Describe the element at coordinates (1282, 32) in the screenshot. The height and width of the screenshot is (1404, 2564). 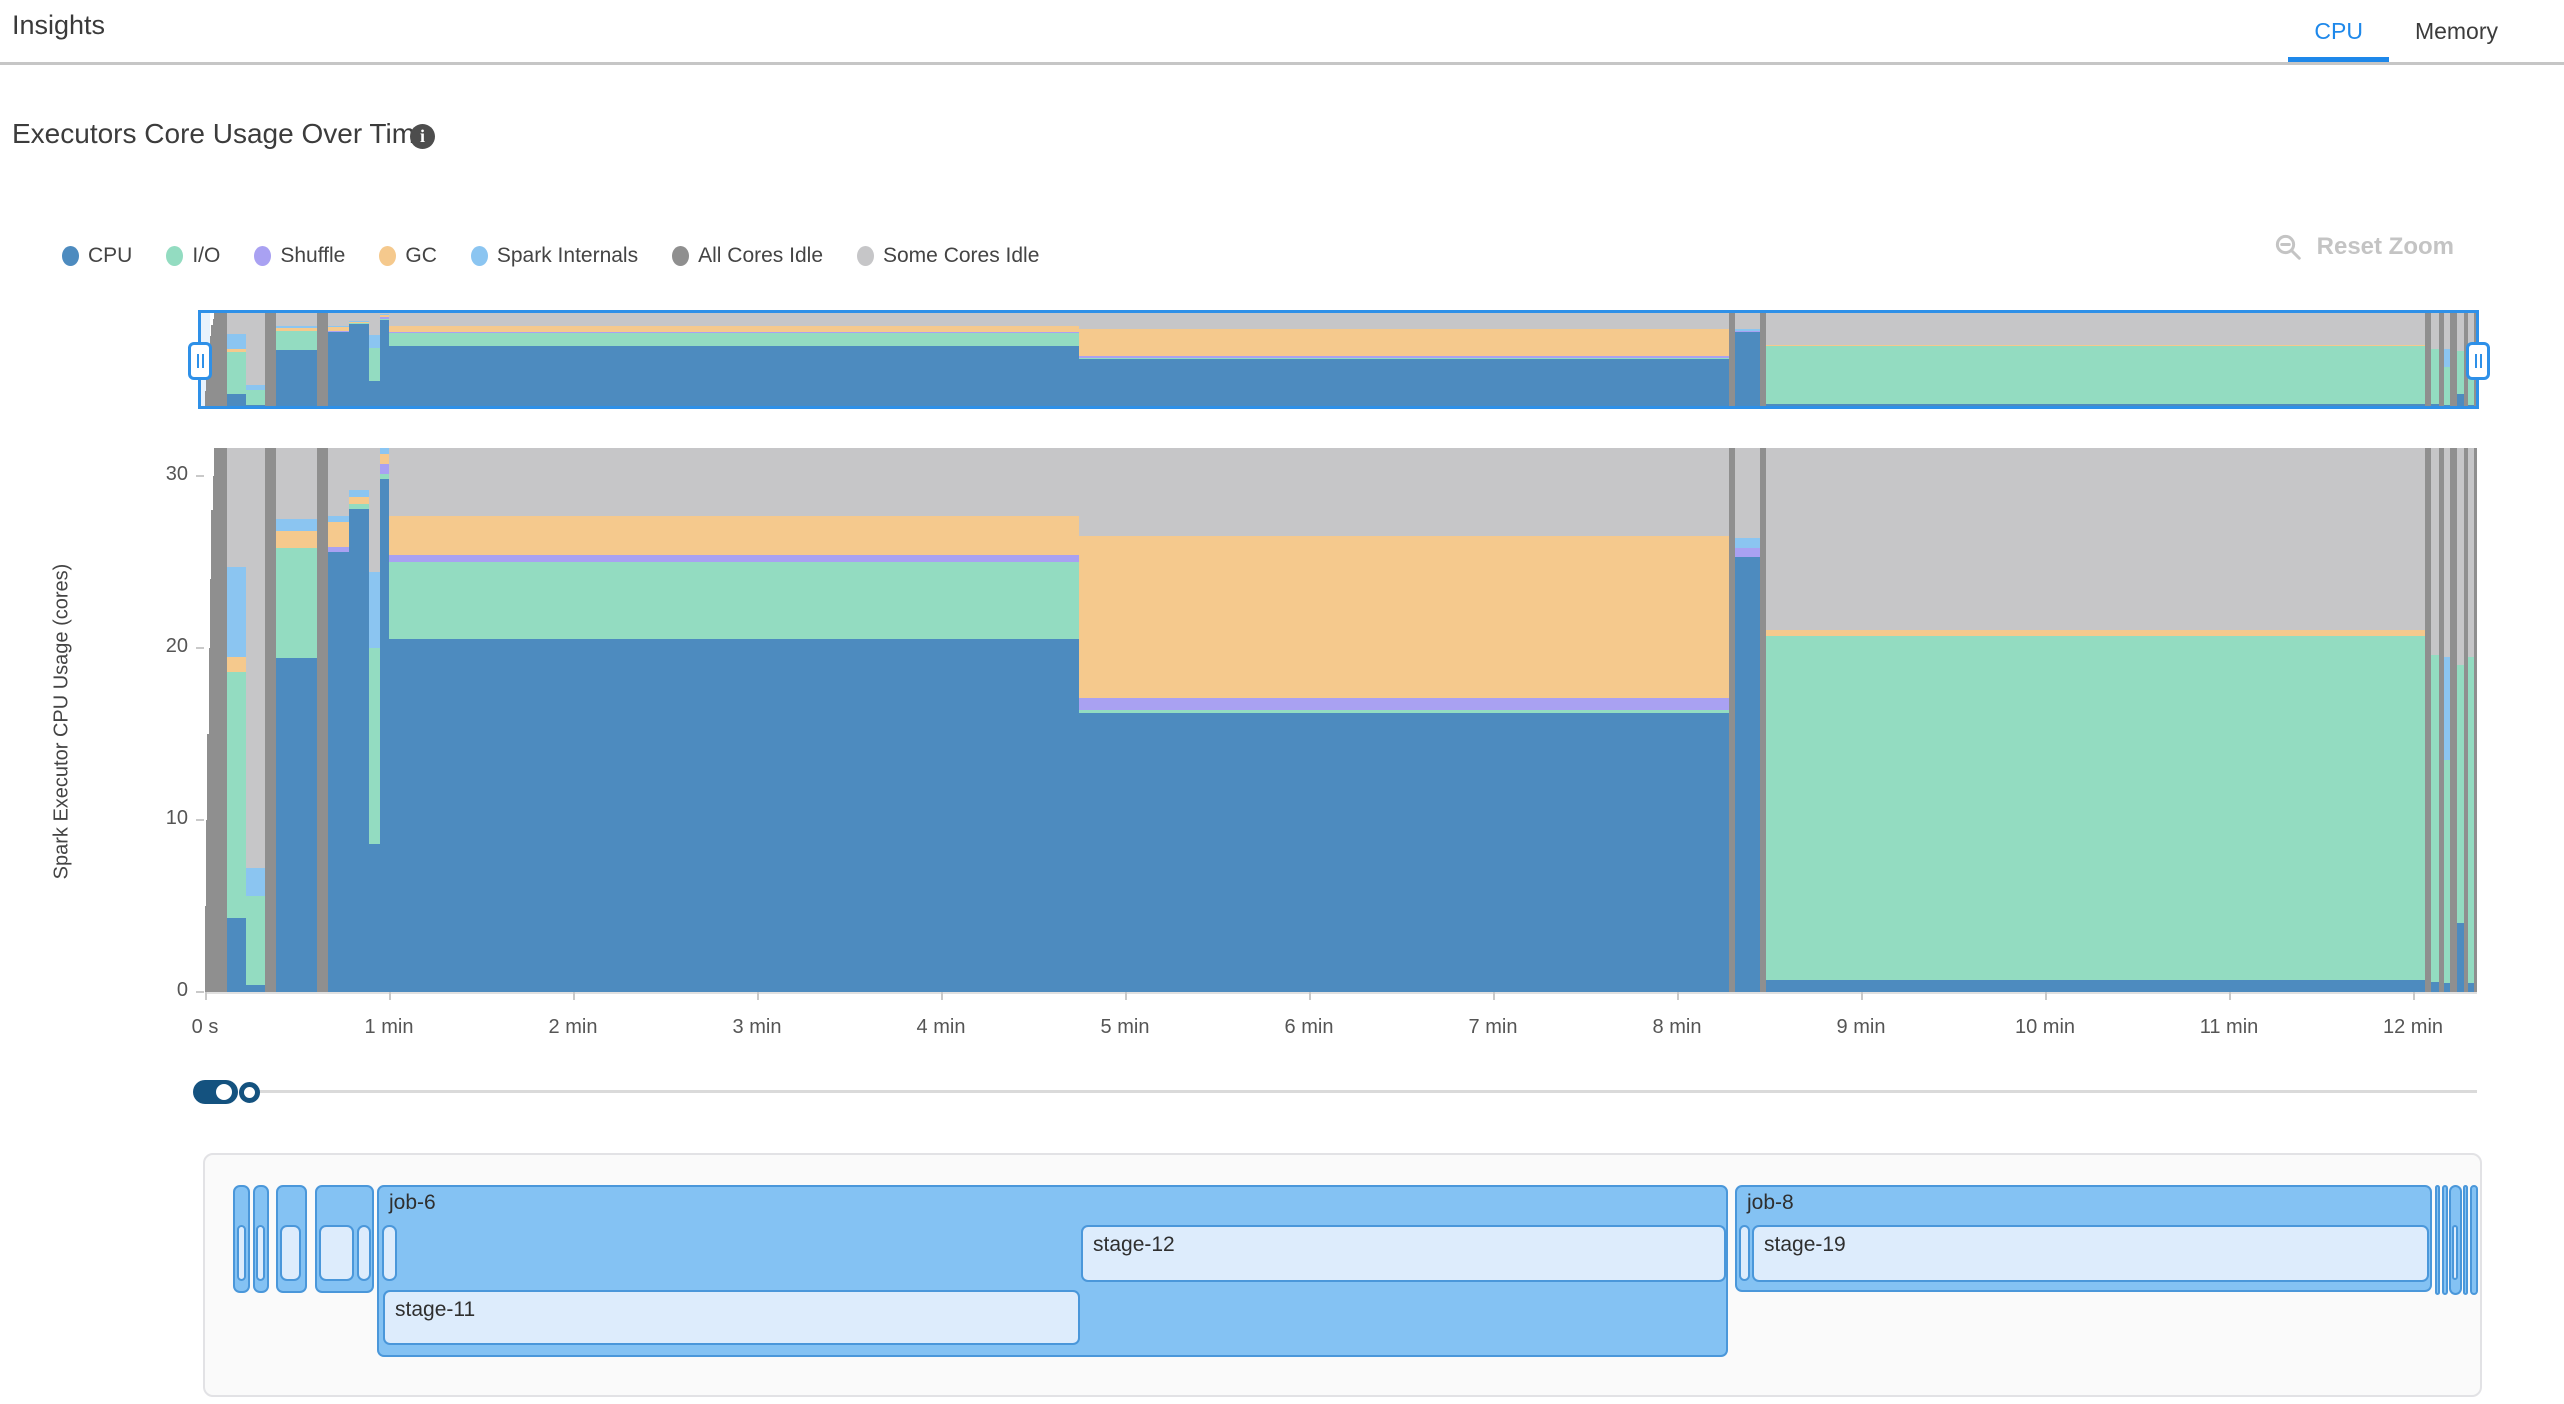
I see `app-header: Insights CPU Memory` at that location.